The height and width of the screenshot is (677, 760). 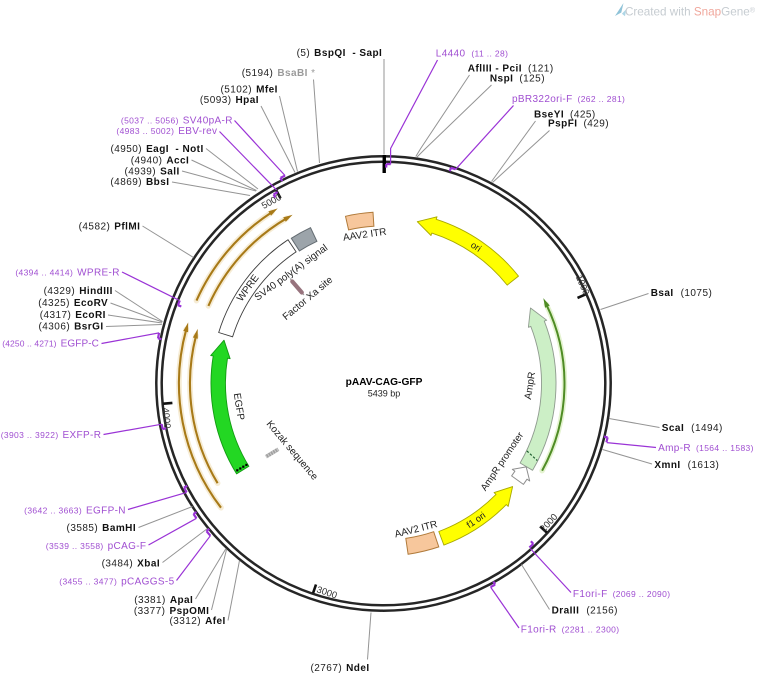 I want to click on svg-text:(5093)HpaI: (5093) HpaI, so click(x=229, y=100).